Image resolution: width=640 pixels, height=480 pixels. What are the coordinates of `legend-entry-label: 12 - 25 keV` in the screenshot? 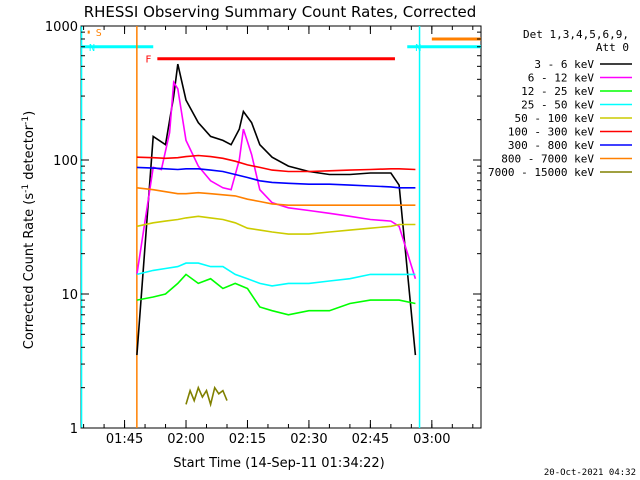 It's located at (557, 91).